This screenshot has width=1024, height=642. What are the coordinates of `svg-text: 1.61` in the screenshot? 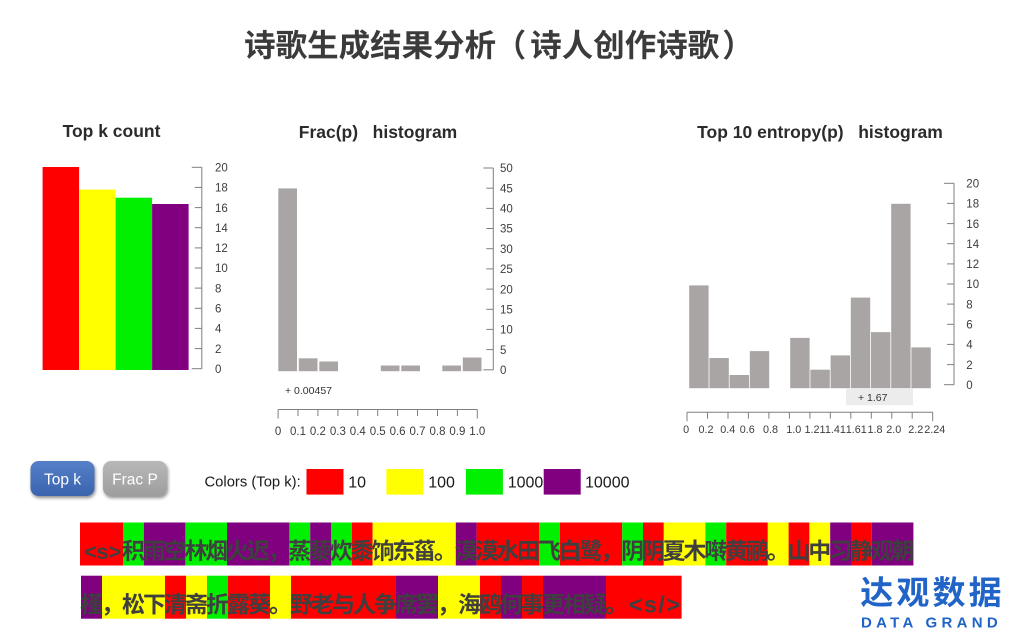 It's located at (856, 430).